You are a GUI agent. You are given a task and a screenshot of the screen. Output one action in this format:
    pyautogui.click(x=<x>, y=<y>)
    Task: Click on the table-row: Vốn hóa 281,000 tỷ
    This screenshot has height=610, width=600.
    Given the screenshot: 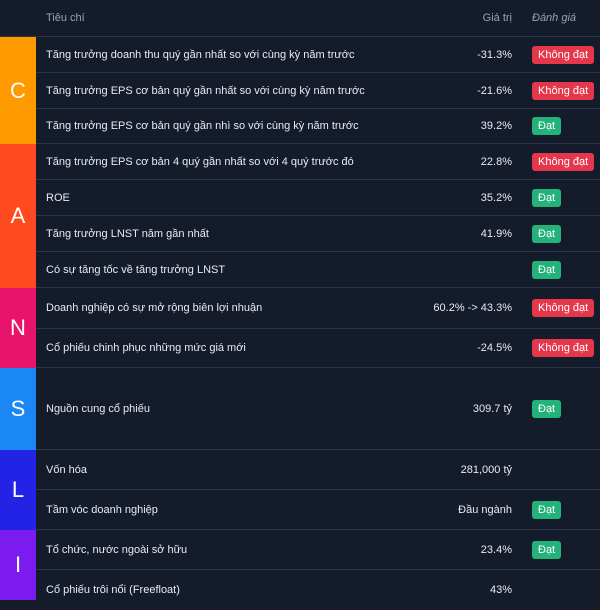 What is the action you would take?
    pyautogui.click(x=318, y=470)
    